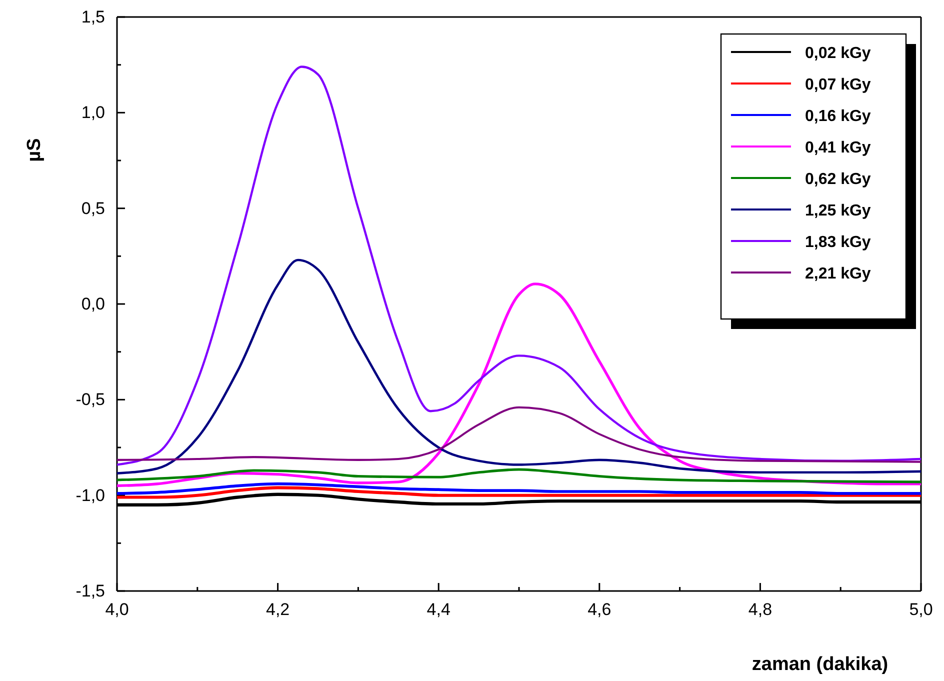 This screenshot has width=944, height=681. What do you see at coordinates (90, 590) in the screenshot?
I see `y-tick-label: -1,5` at bounding box center [90, 590].